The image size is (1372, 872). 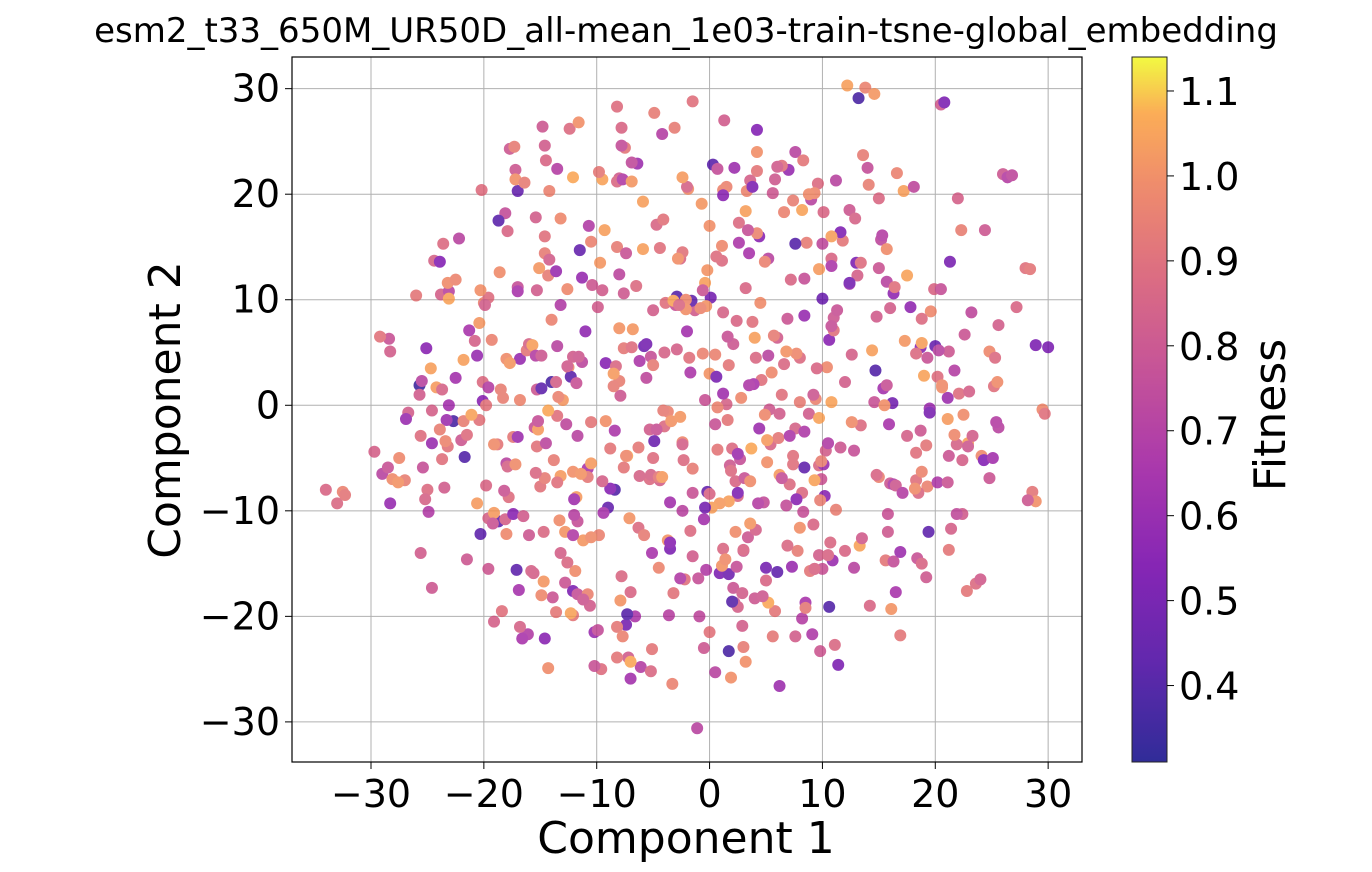 What do you see at coordinates (1209, 262) in the screenshot?
I see `colorbar-tick-label: 0.9` at bounding box center [1209, 262].